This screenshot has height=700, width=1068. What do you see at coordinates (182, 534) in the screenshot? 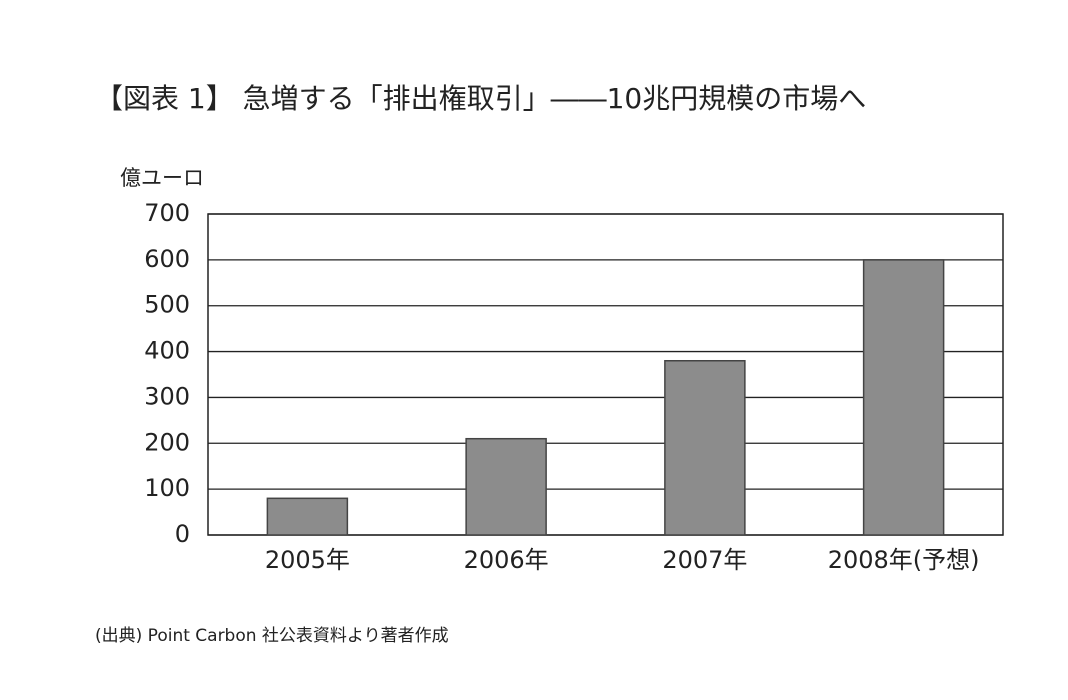
I see `y-tick-label: 0` at bounding box center [182, 534].